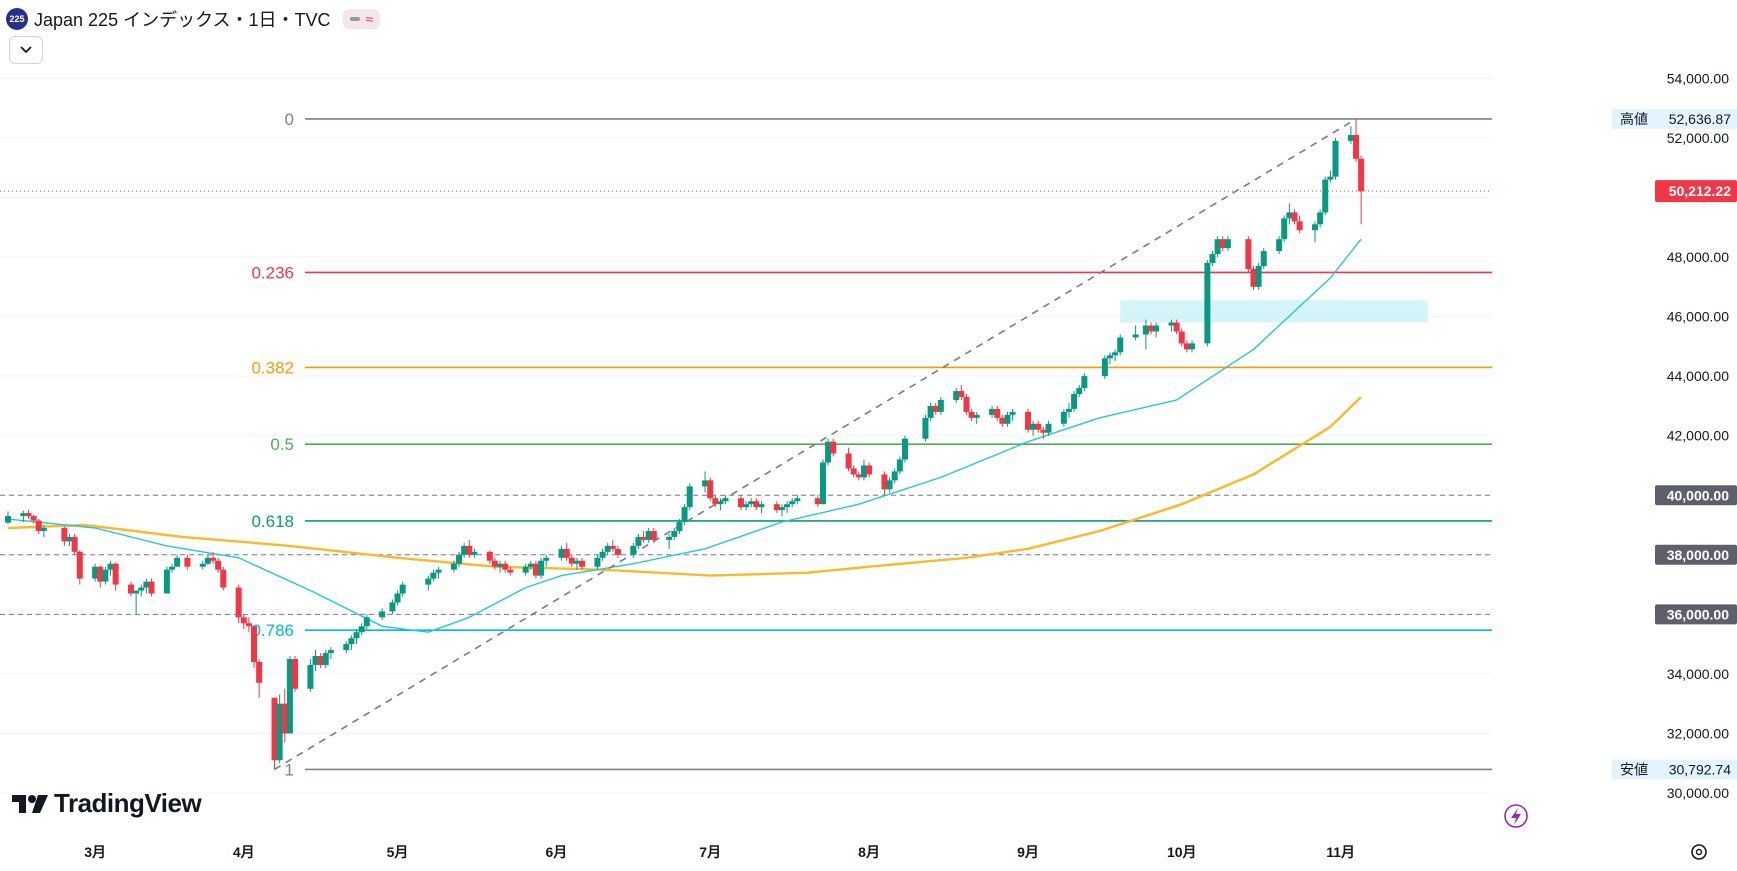 The width and height of the screenshot is (1737, 871). Describe the element at coordinates (272, 367) in the screenshot. I see `fib-level-label: 0.382` at that location.